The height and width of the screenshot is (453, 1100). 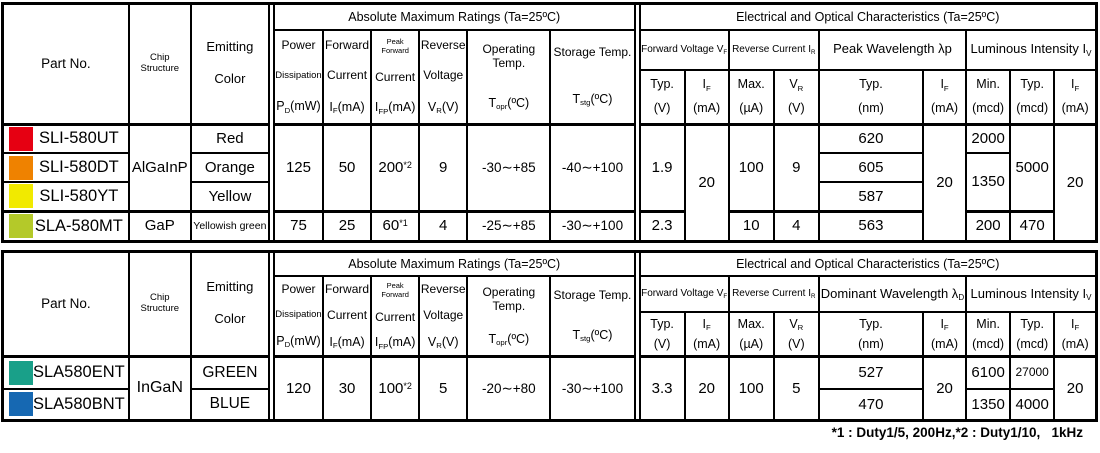 I want to click on emitting-color-cell: BLUE, so click(x=229, y=404).